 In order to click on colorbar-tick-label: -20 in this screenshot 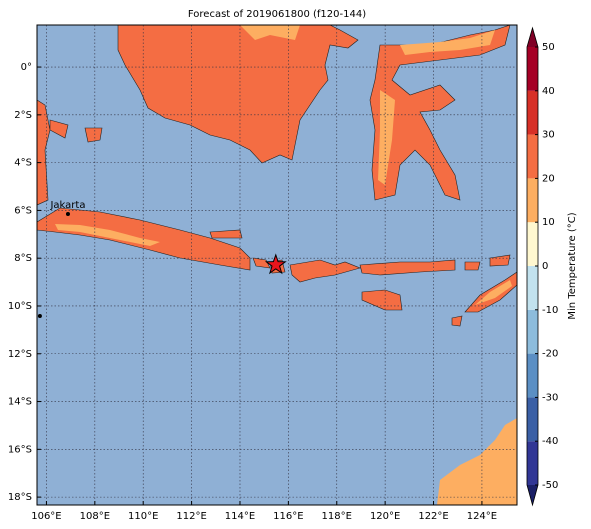, I will do `click(550, 354)`.